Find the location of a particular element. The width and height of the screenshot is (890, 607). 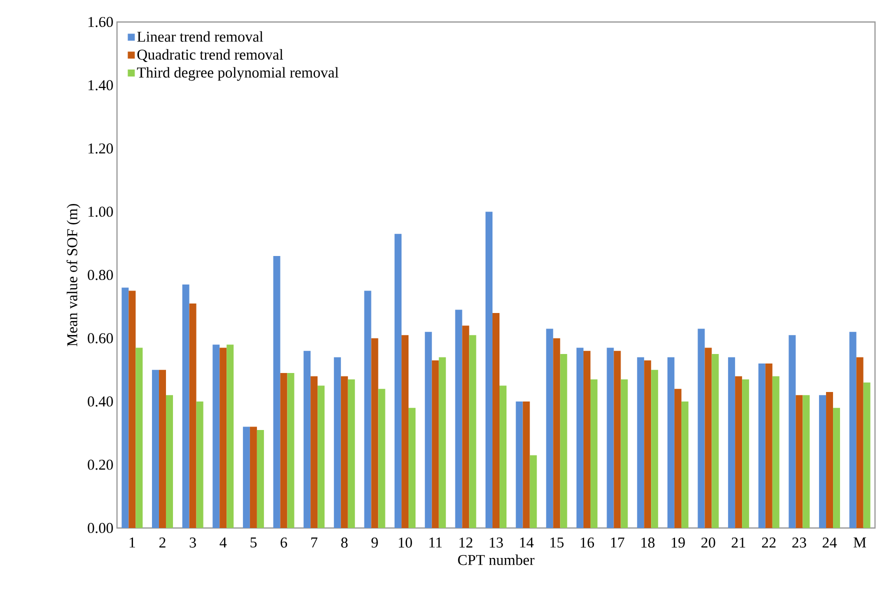

x-tick-label: 9 is located at coordinates (374, 543).